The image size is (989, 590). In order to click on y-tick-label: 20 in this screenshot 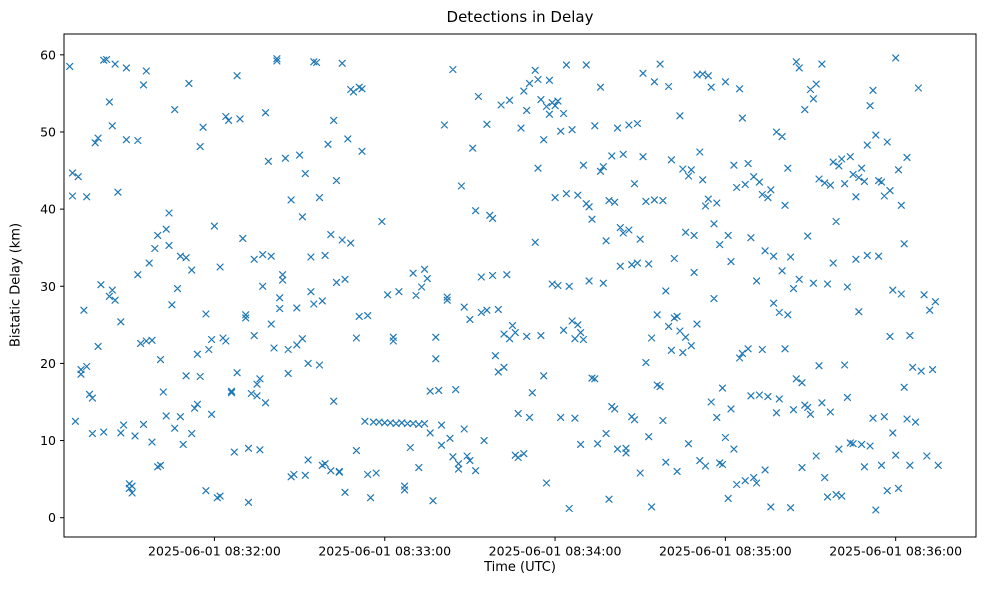, I will do `click(48, 363)`.